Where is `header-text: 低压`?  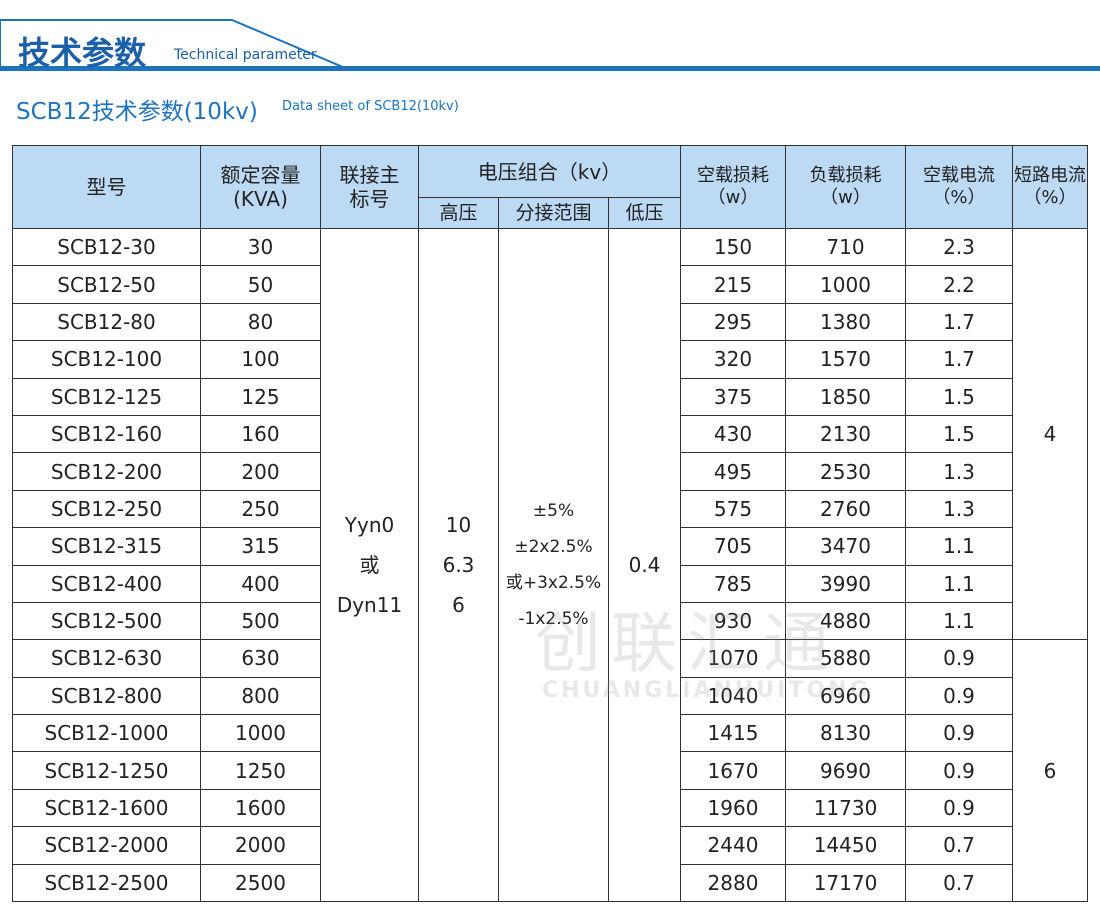 header-text: 低压 is located at coordinates (644, 212).